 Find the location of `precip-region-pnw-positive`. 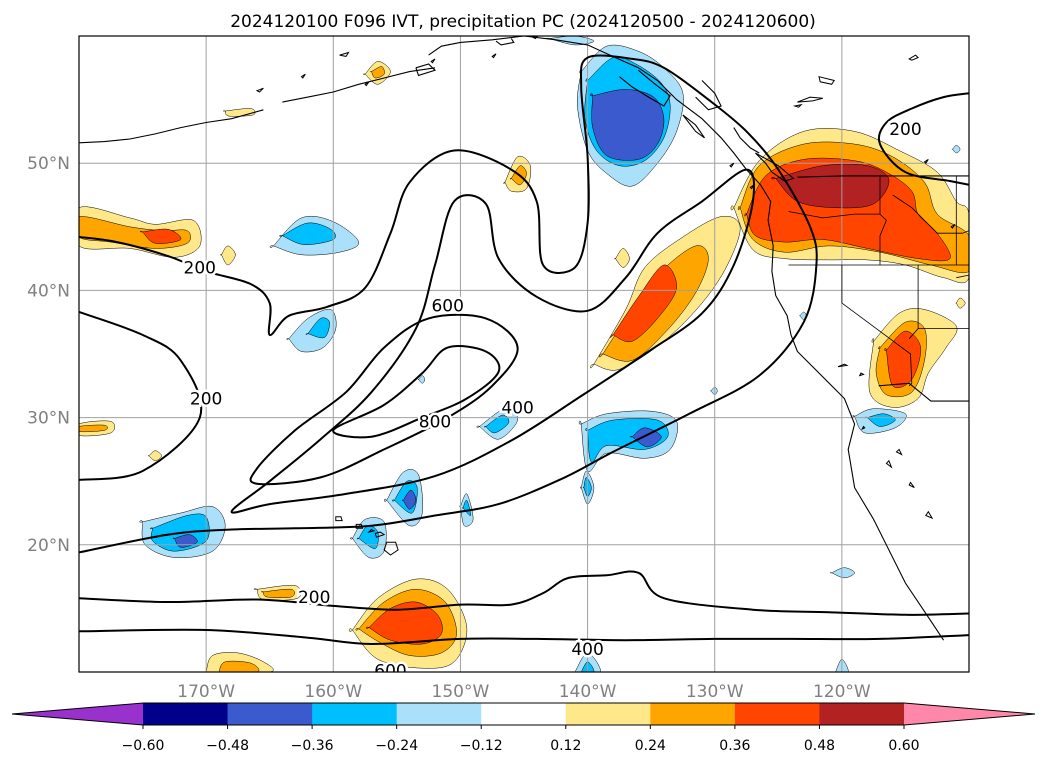

precip-region-pnw-positive is located at coordinates (849, 206).